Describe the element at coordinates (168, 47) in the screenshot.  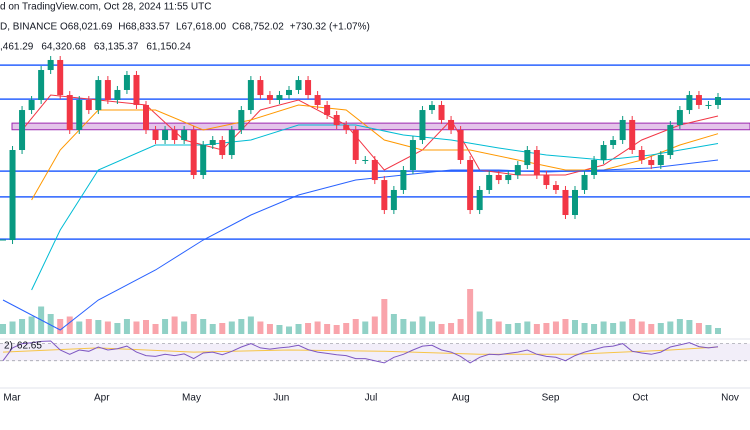
I see `ma-label: 61,150.24` at that location.